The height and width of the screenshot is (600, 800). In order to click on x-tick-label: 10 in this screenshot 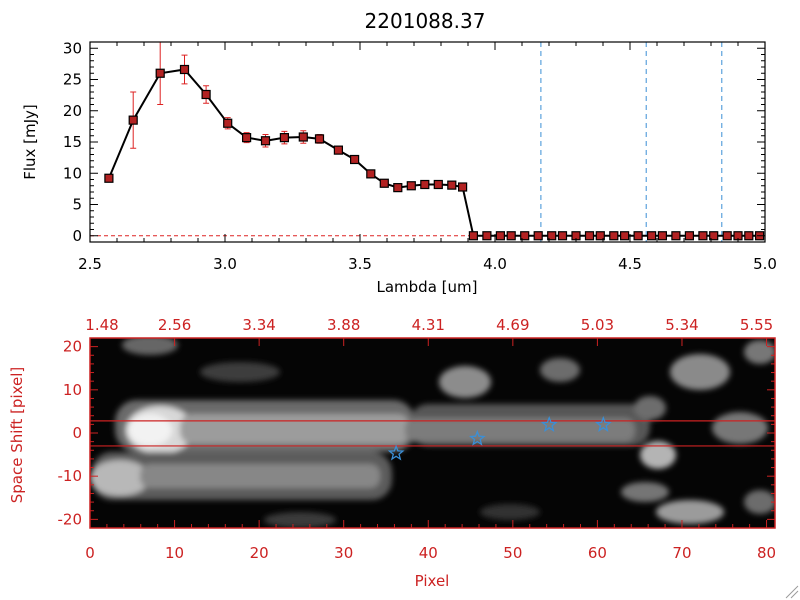, I will do `click(174, 553)`.